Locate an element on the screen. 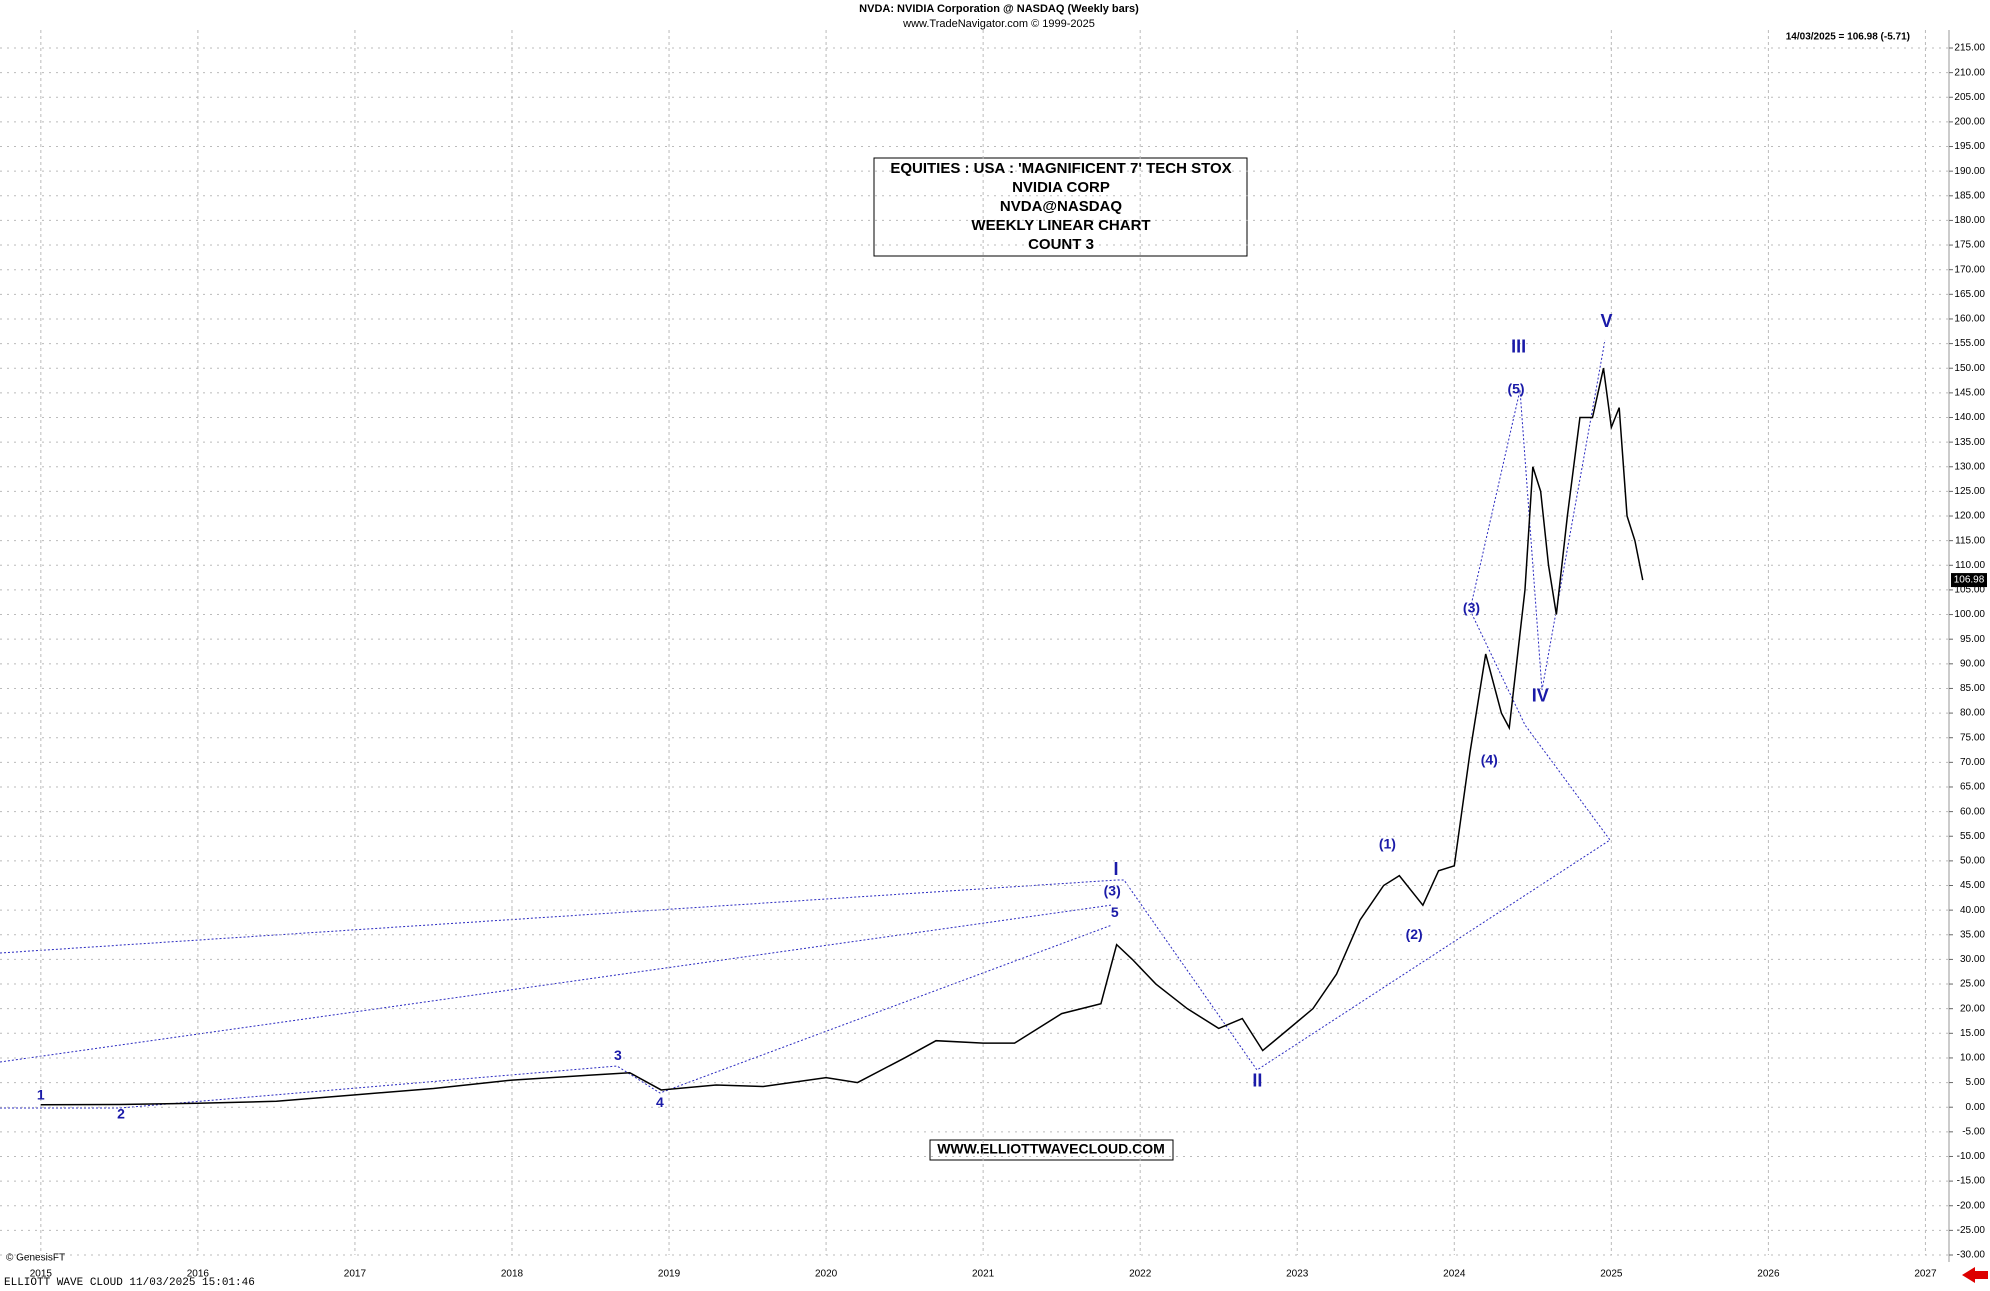  wave-label: V is located at coordinates (1607, 321).